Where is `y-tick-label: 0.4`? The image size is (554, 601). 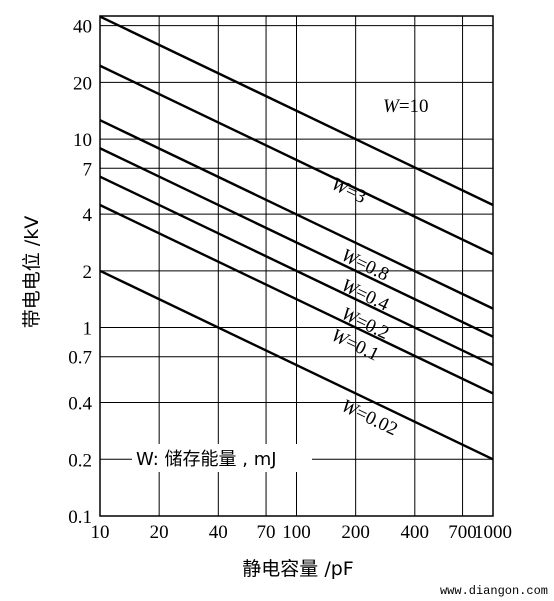
y-tick-label: 0.4 is located at coordinates (80, 404).